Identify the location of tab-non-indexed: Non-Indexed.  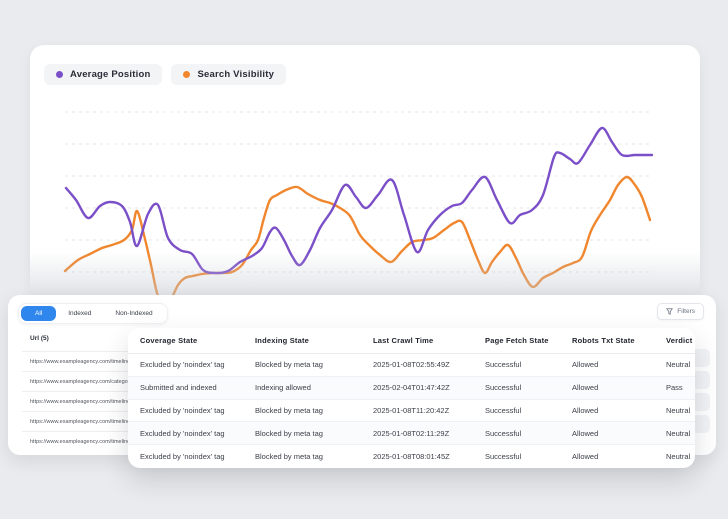
(134, 313).